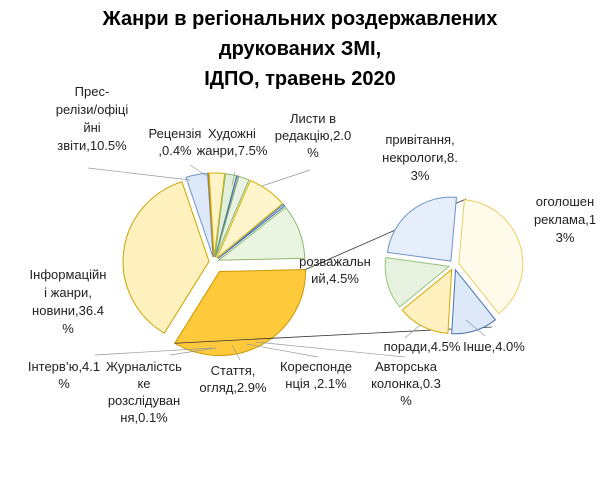  I want to click on pie-slice-розважальний, so click(417, 282).